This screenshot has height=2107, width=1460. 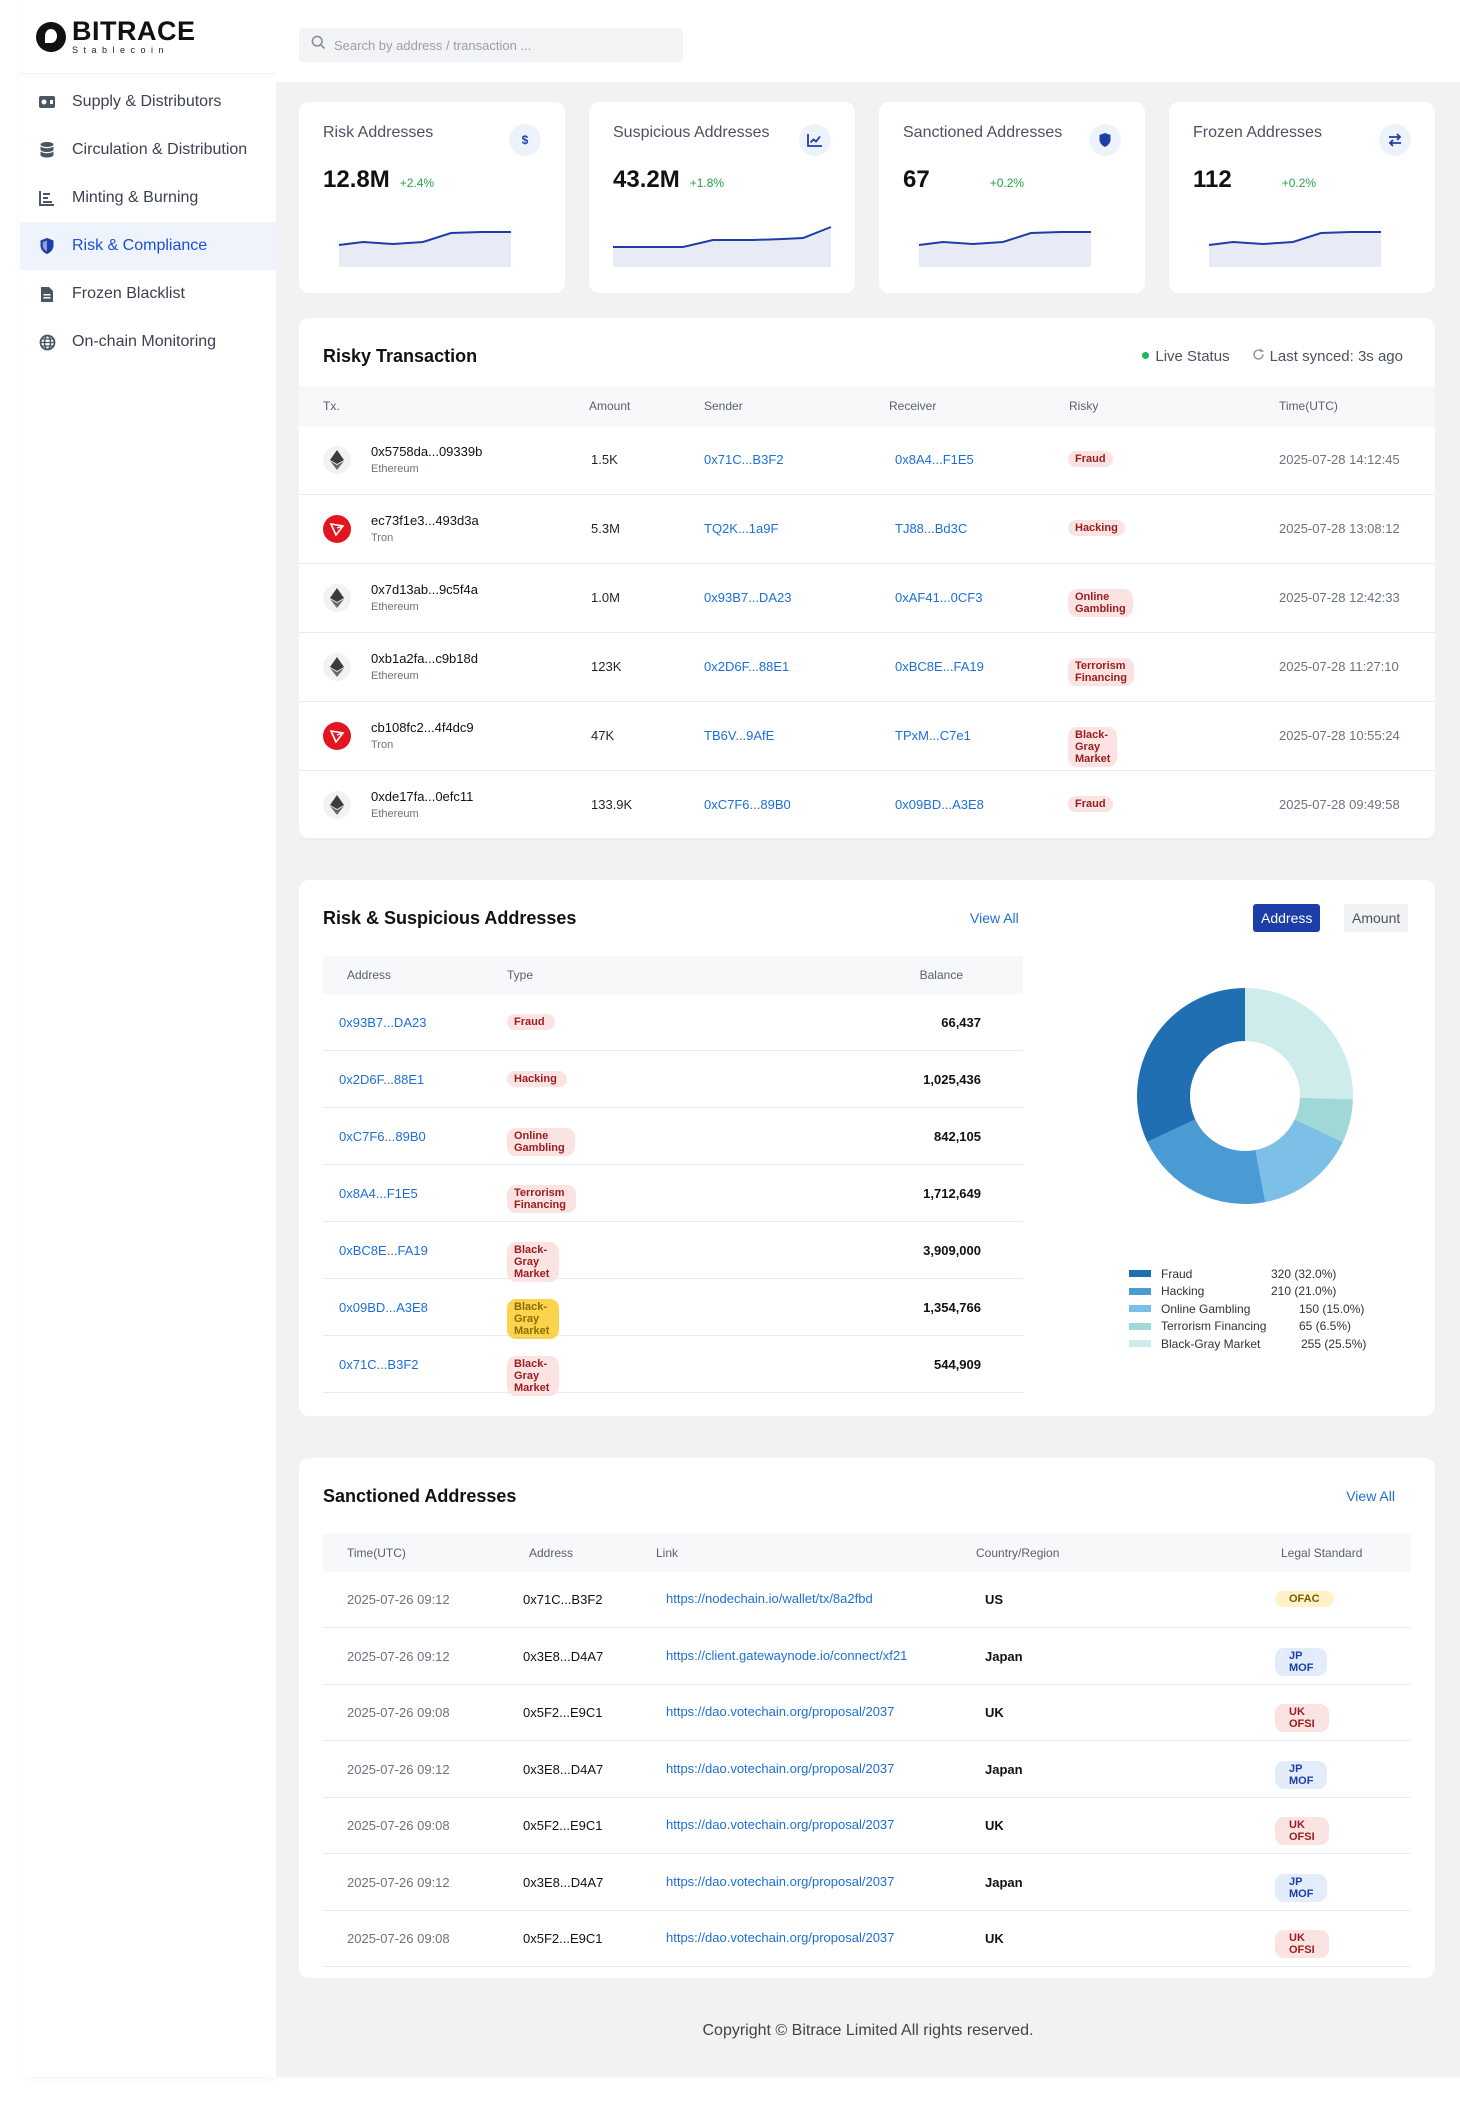 I want to click on address-link: 0x93B7...DA23, so click(x=383, y=1022).